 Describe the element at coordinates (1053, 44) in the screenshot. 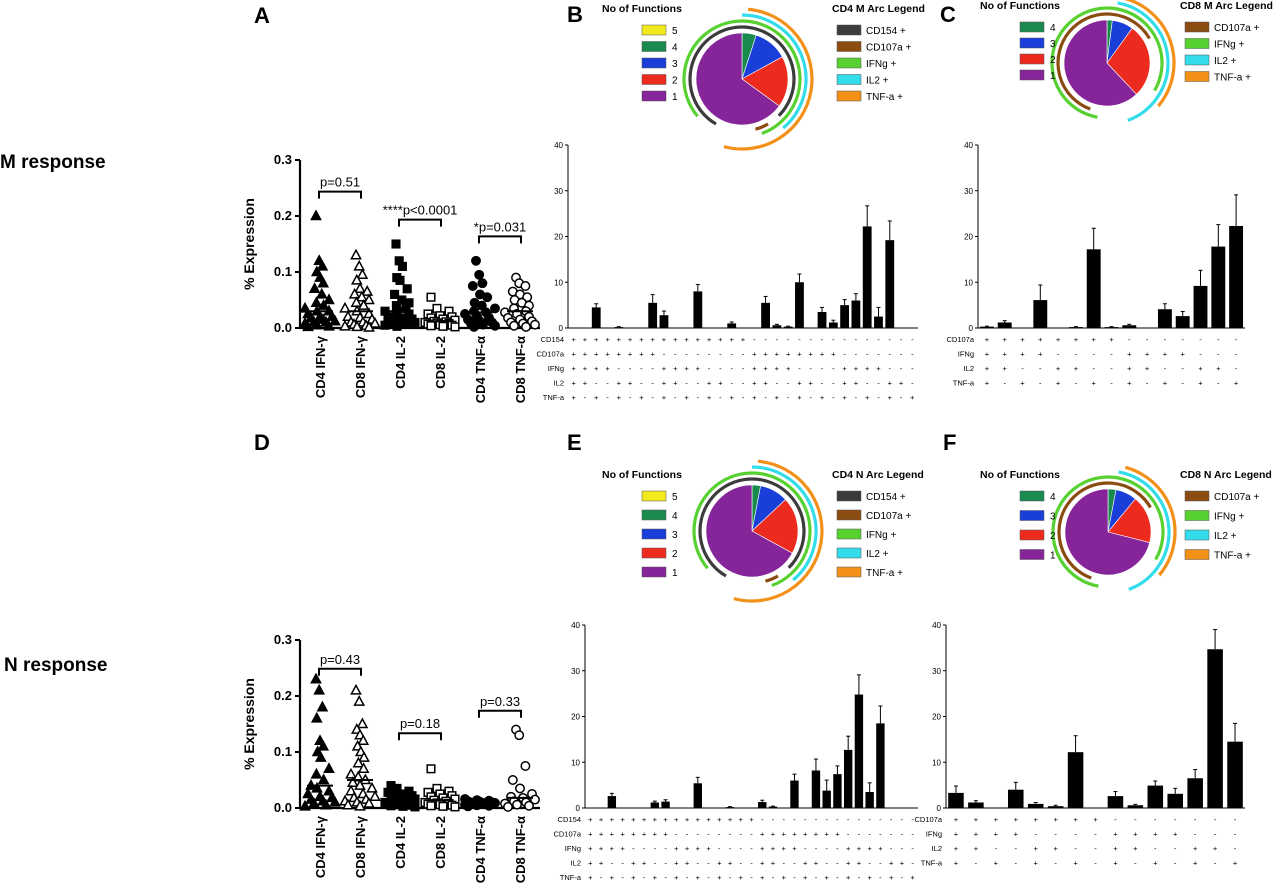

I see `legend-label: 3` at that location.